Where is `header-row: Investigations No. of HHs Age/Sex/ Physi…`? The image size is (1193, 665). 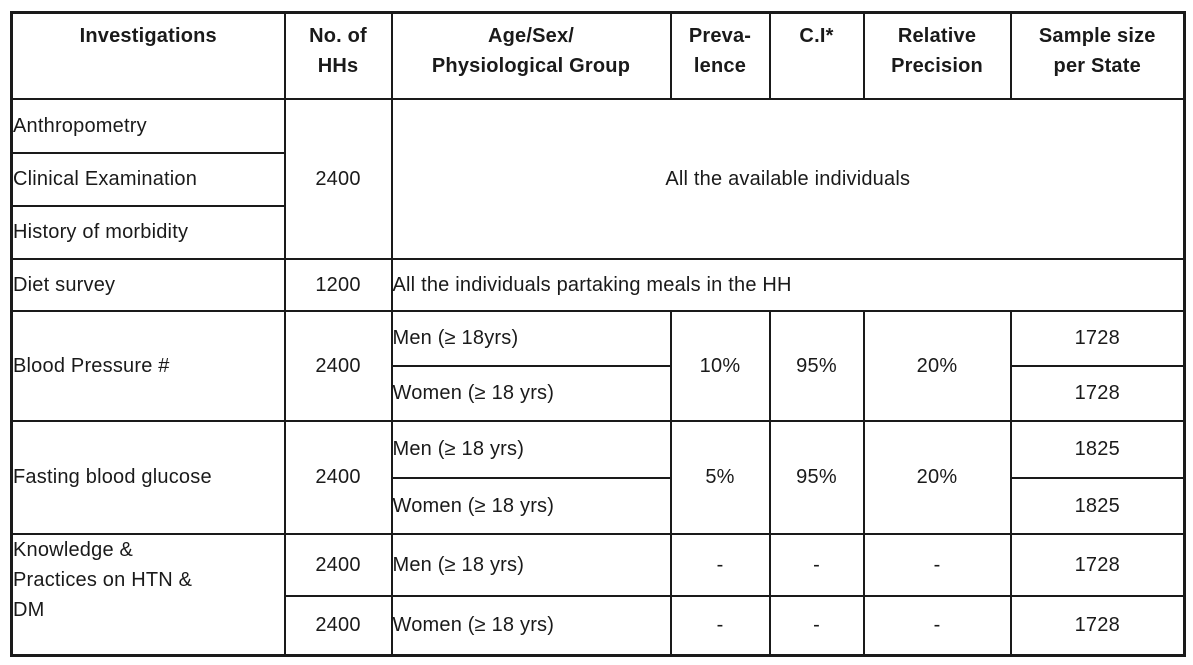
header-row: Investigations No. of HHs Age/Sex/ Physi… is located at coordinates (598, 55).